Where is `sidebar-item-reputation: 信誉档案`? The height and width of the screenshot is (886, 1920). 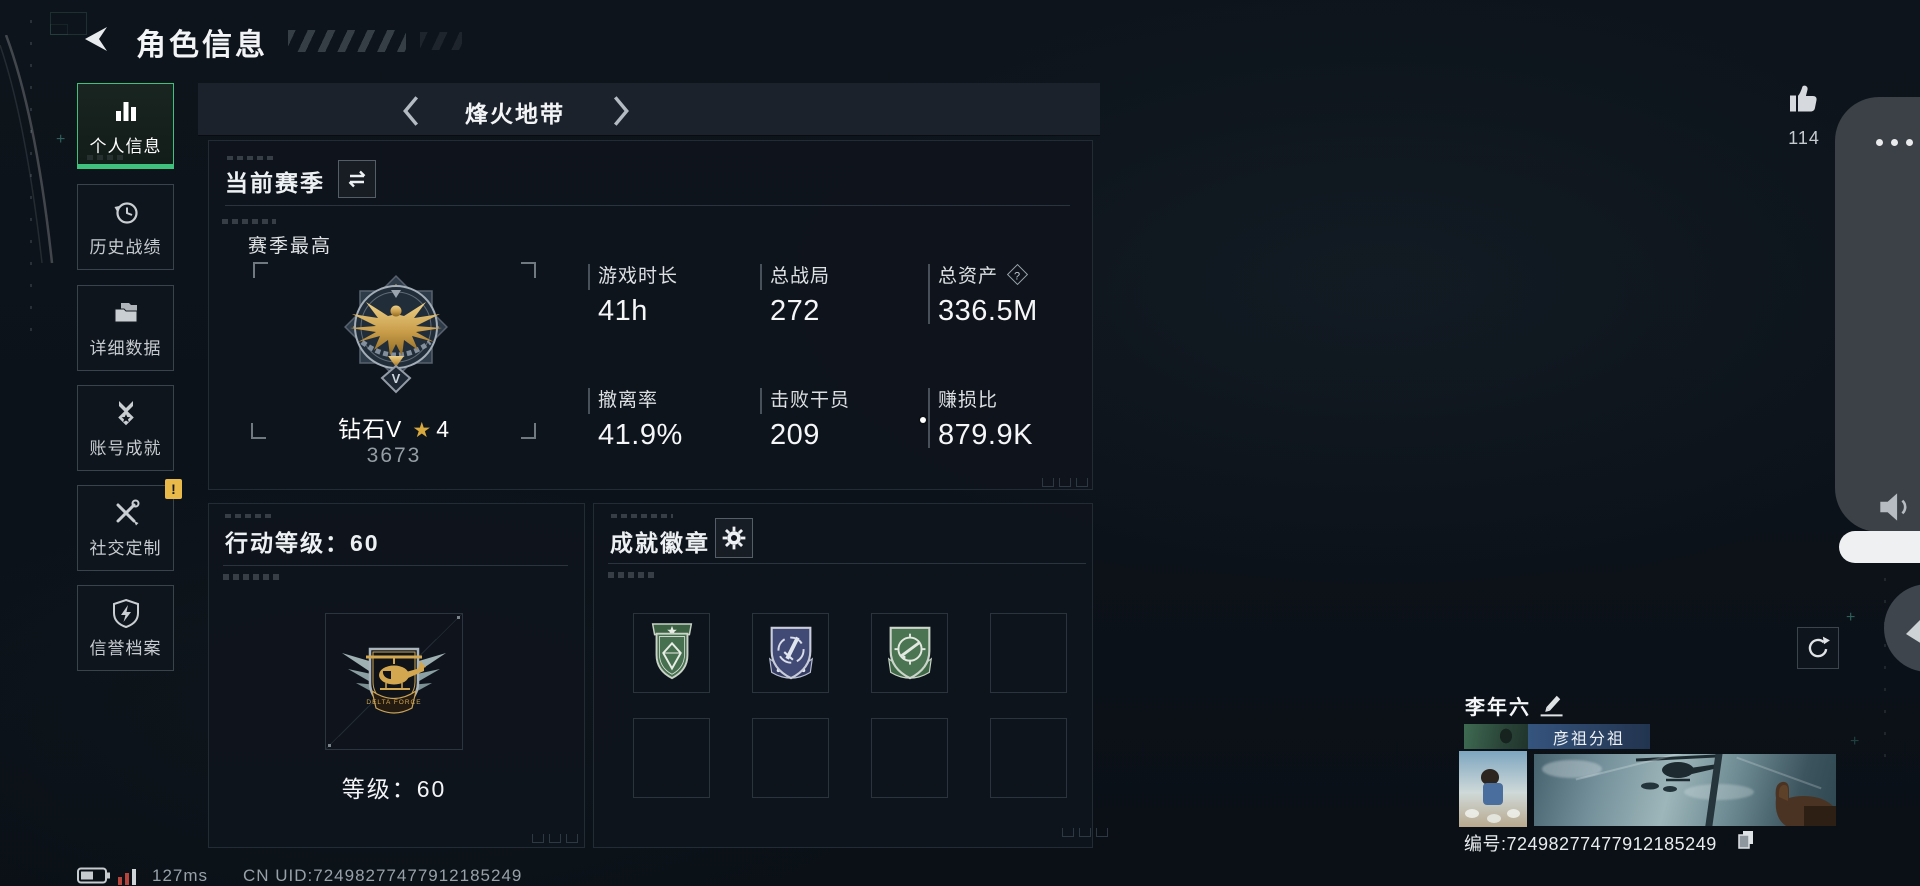 sidebar-item-reputation: 信誉档案 is located at coordinates (125, 628).